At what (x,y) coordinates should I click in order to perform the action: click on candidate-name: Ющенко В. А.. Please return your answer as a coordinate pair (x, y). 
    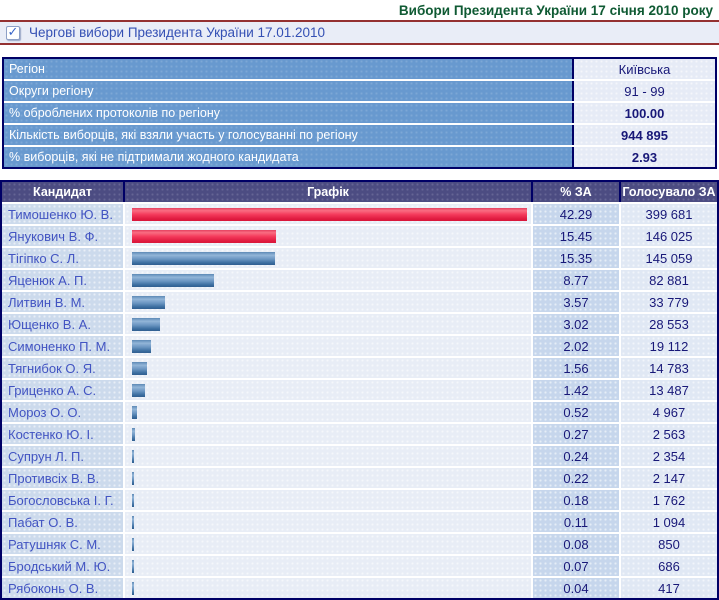
    Looking at the image, I should click on (63, 324).